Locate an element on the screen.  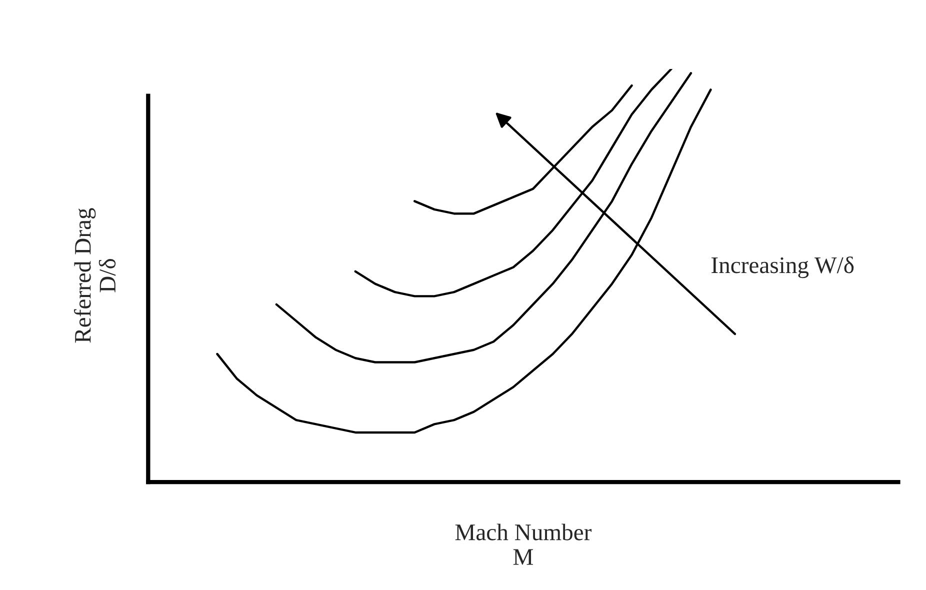
x-axis-title: Mach Number M is located at coordinates (523, 544).